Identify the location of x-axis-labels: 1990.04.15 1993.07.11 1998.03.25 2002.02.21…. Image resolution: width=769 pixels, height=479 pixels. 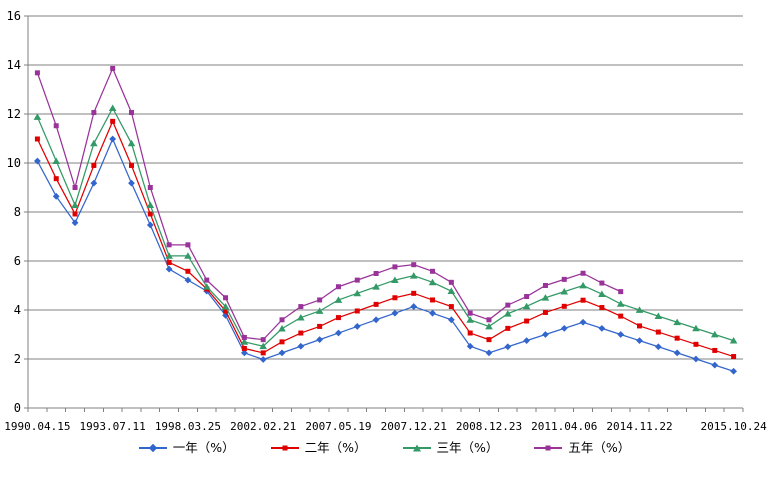
(385, 426).